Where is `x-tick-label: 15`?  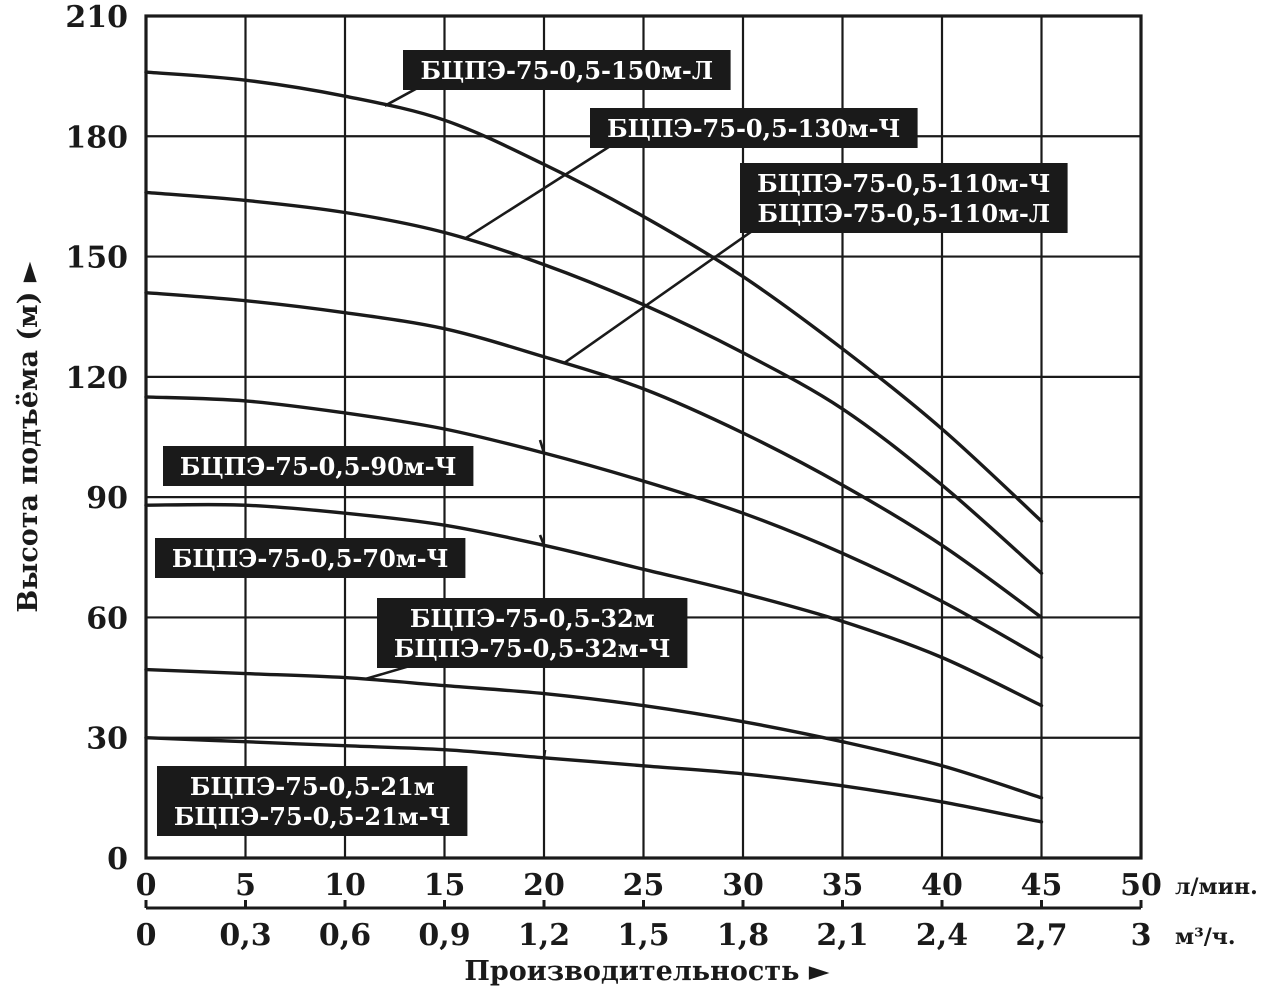 x-tick-label: 15 is located at coordinates (445, 885).